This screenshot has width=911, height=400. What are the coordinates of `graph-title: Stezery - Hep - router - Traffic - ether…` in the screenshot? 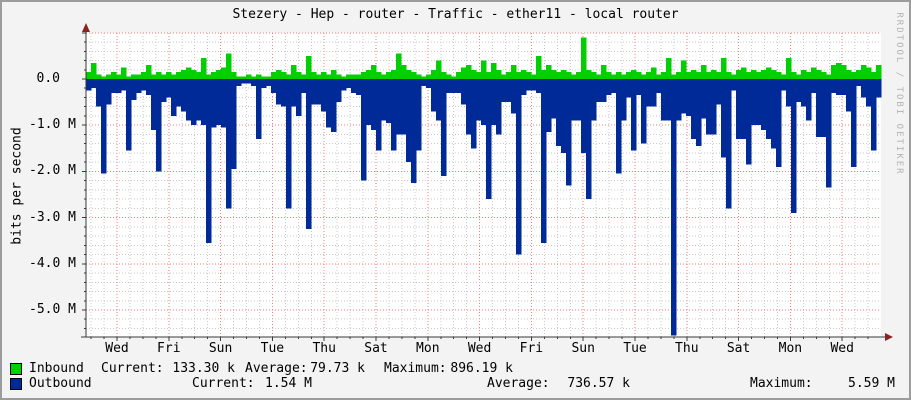 It's located at (455, 14).